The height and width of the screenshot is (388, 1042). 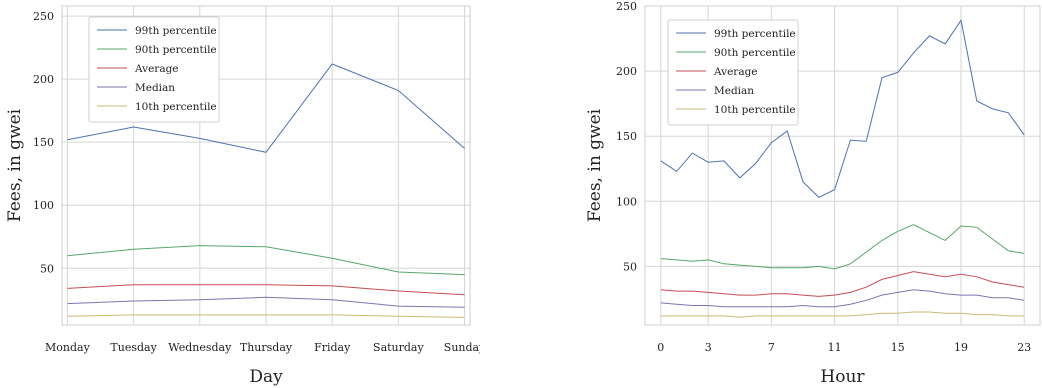 What do you see at coordinates (842, 314) in the screenshot?
I see `series-line-10th-percentile` at bounding box center [842, 314].